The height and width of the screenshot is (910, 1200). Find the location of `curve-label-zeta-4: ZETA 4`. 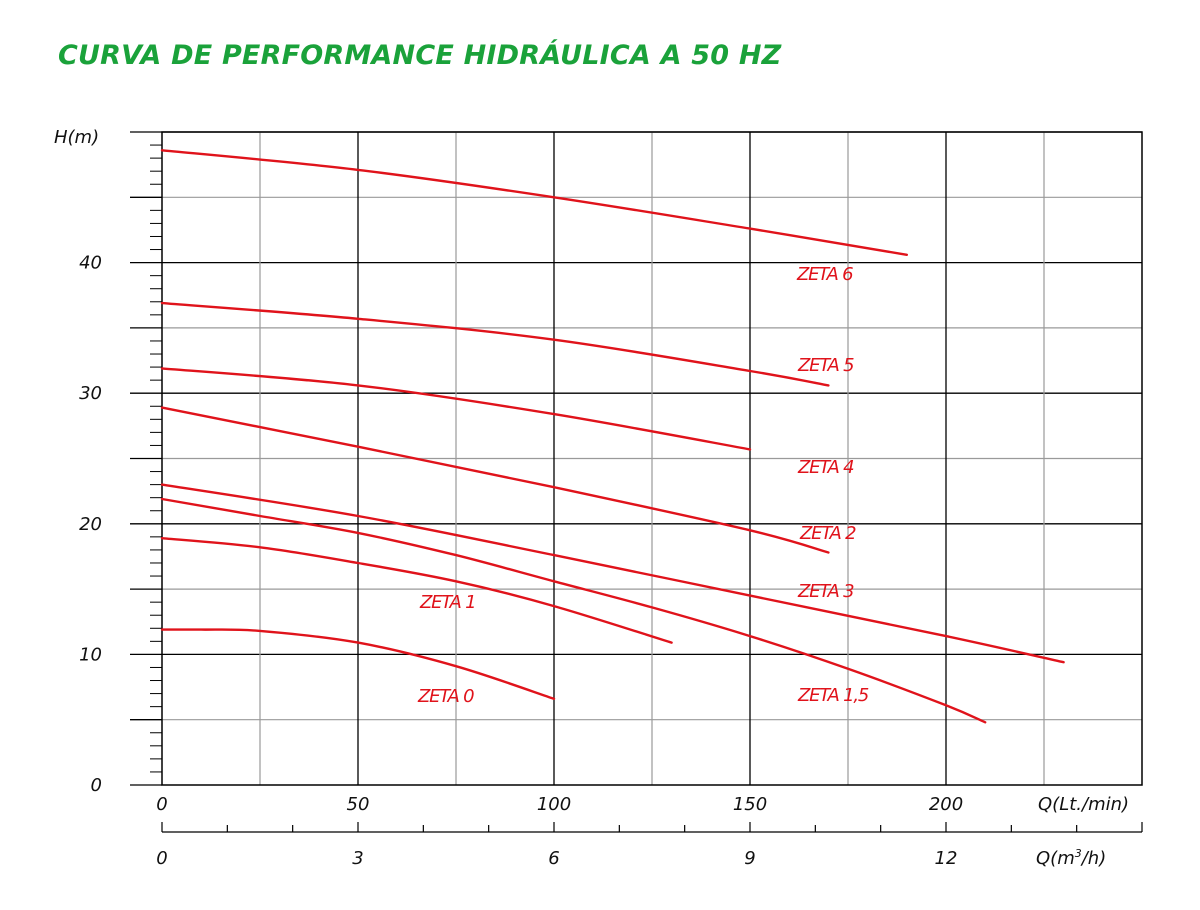

curve-label-zeta-4: ZETA 4 is located at coordinates (825, 467).